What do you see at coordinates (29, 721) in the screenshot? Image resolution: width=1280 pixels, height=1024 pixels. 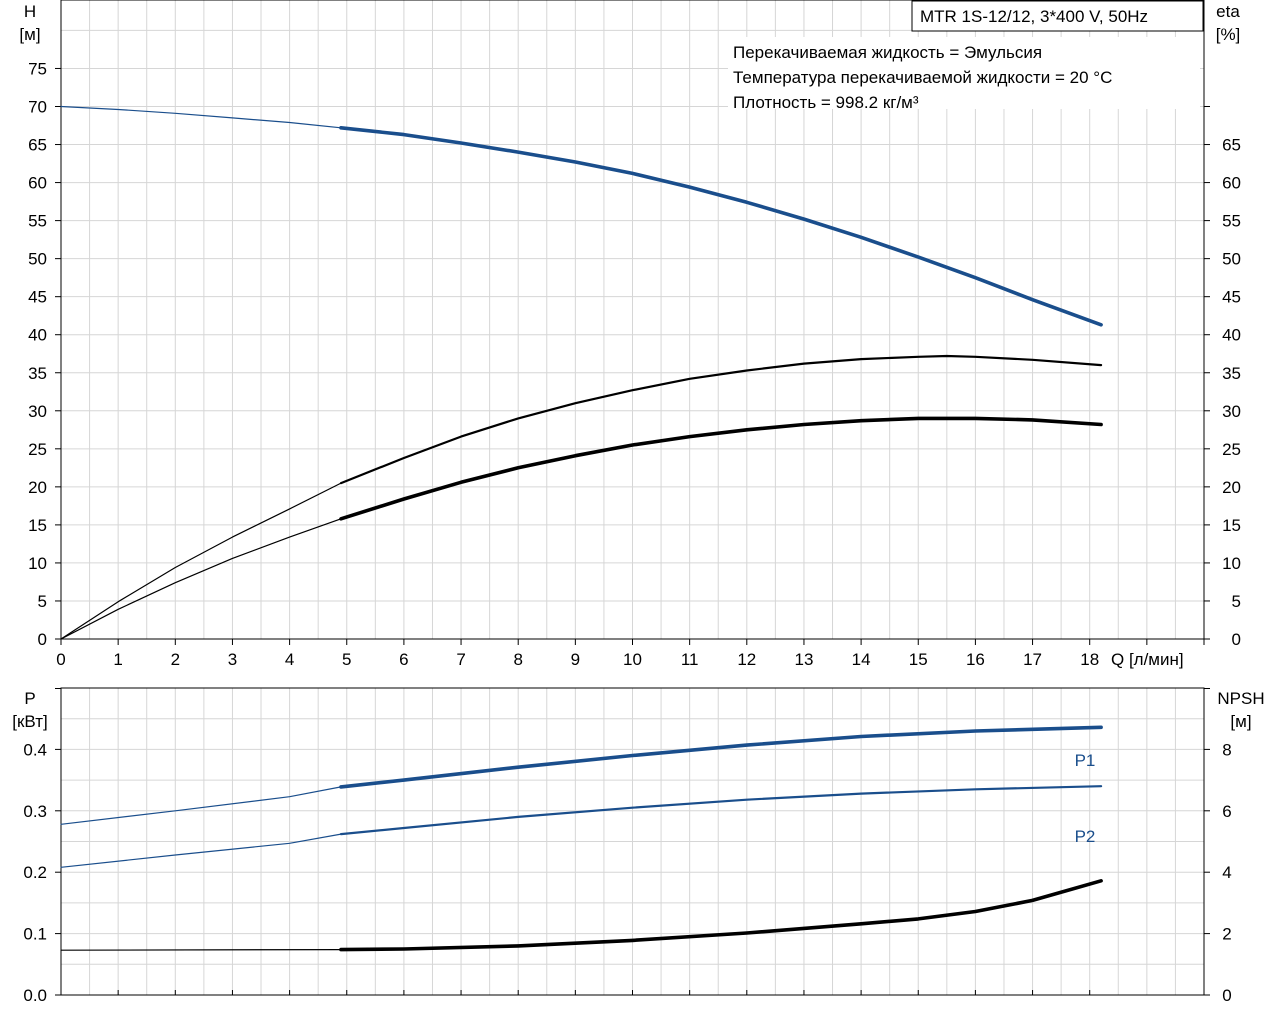 I see `lower-left-axis-unit: [кВт]` at bounding box center [29, 721].